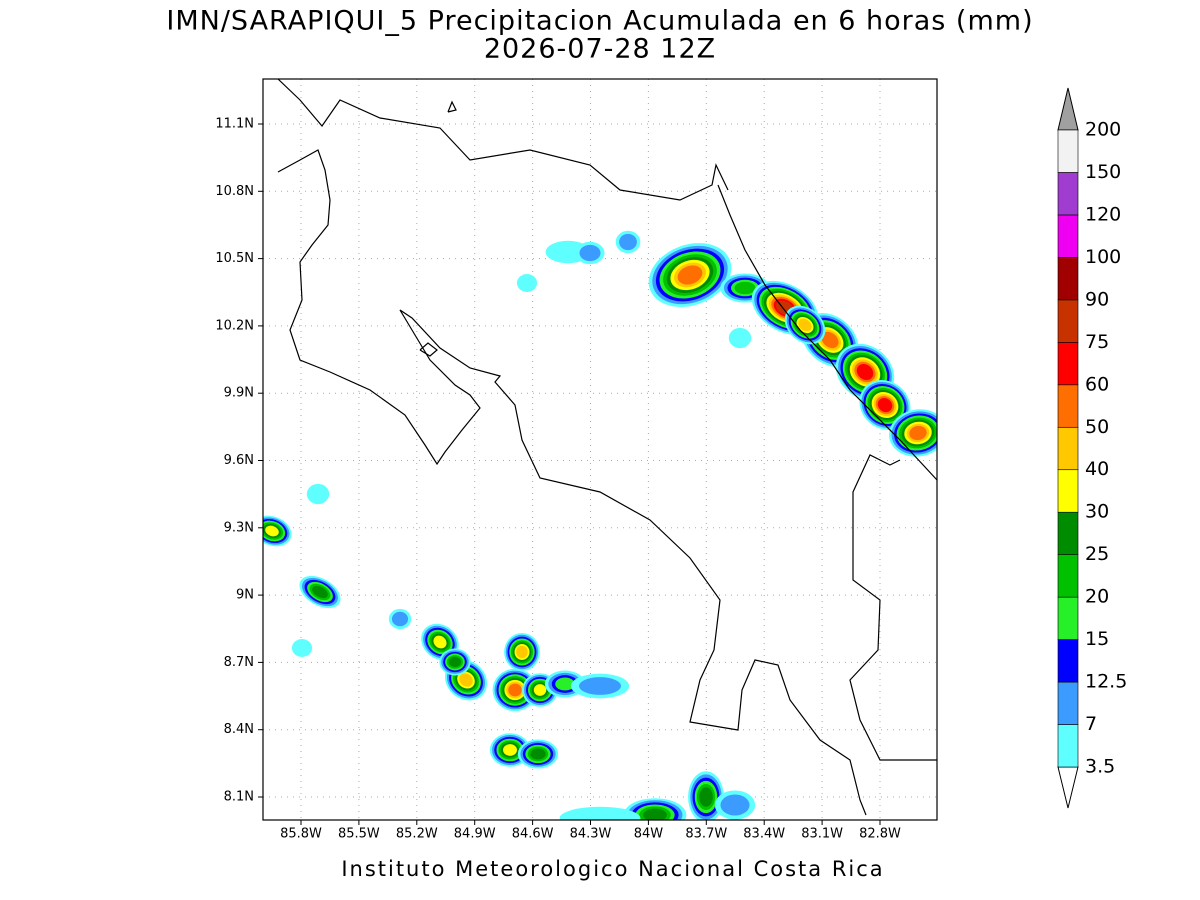 The image size is (1200, 900). I want to click on lat-label: 8.7N, so click(239, 662).